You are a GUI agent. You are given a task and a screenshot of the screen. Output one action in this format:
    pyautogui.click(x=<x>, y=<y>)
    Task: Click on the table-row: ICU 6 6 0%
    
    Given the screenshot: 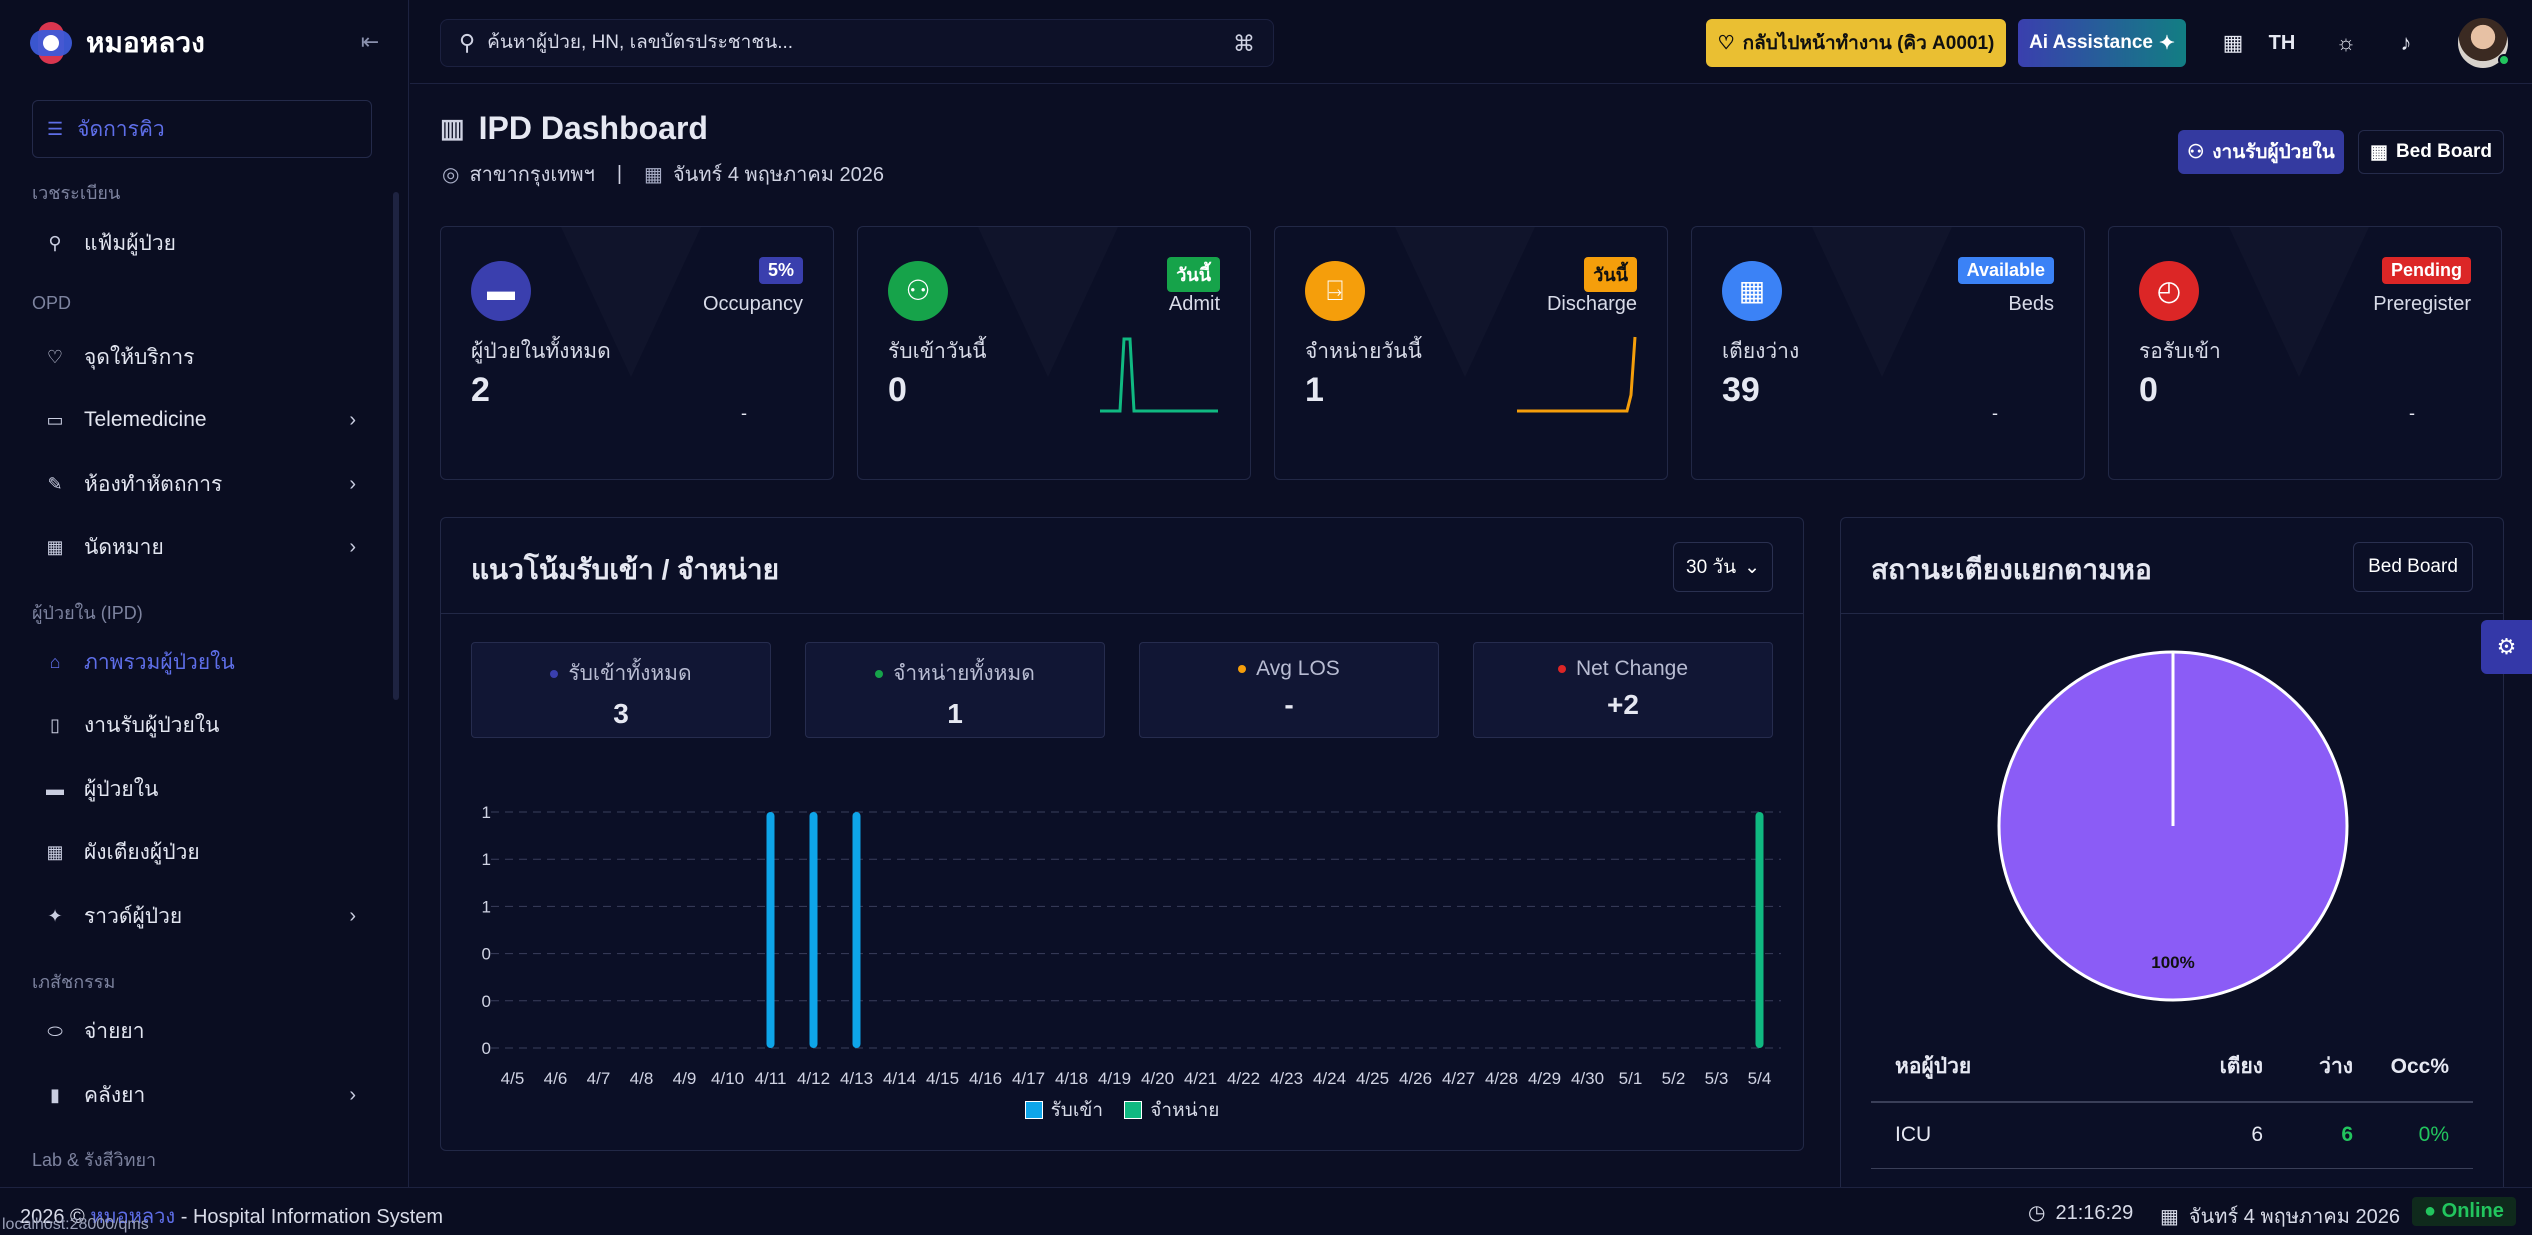 What is the action you would take?
    pyautogui.click(x=2172, y=1135)
    